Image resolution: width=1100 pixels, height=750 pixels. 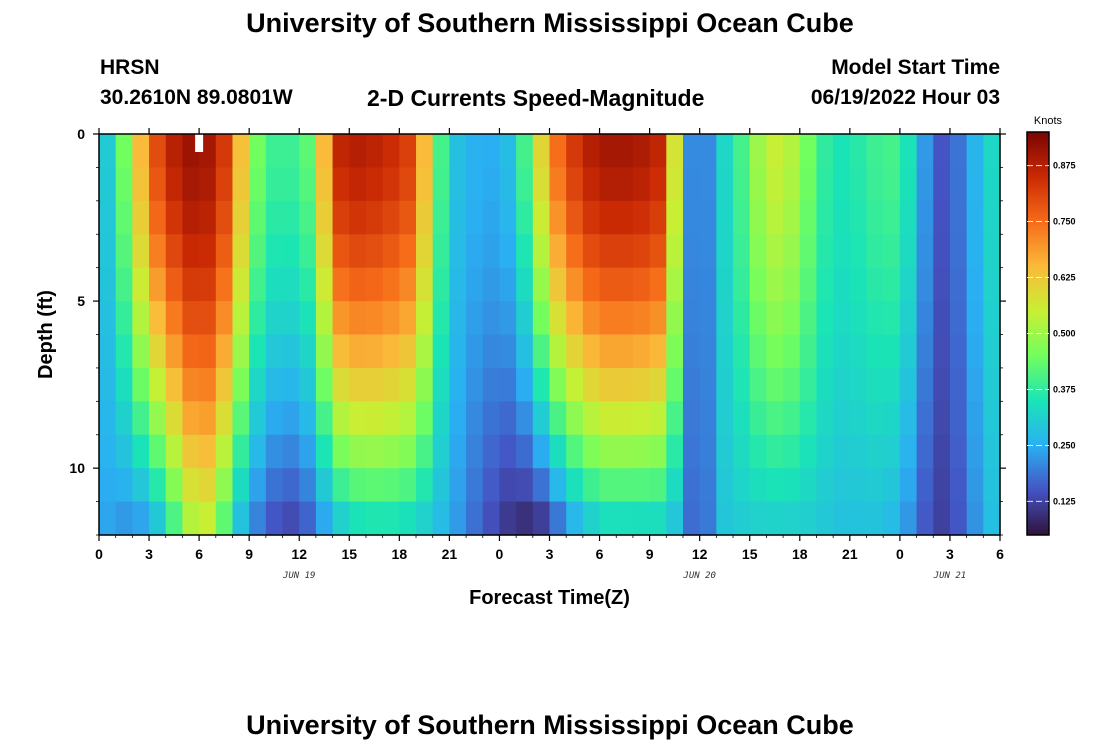 I want to click on x-tick-label: 15, so click(x=750, y=554).